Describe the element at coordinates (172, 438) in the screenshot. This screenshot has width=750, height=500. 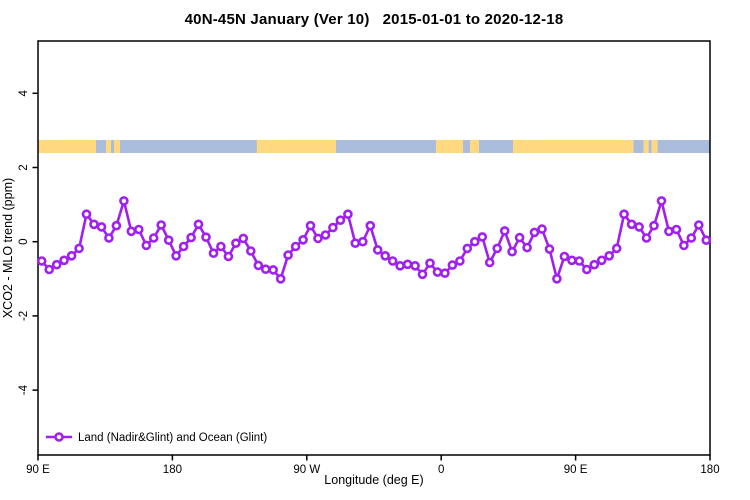
I see `legend-label: Land (Nadir&Glint) and Ocean (Glint)` at that location.